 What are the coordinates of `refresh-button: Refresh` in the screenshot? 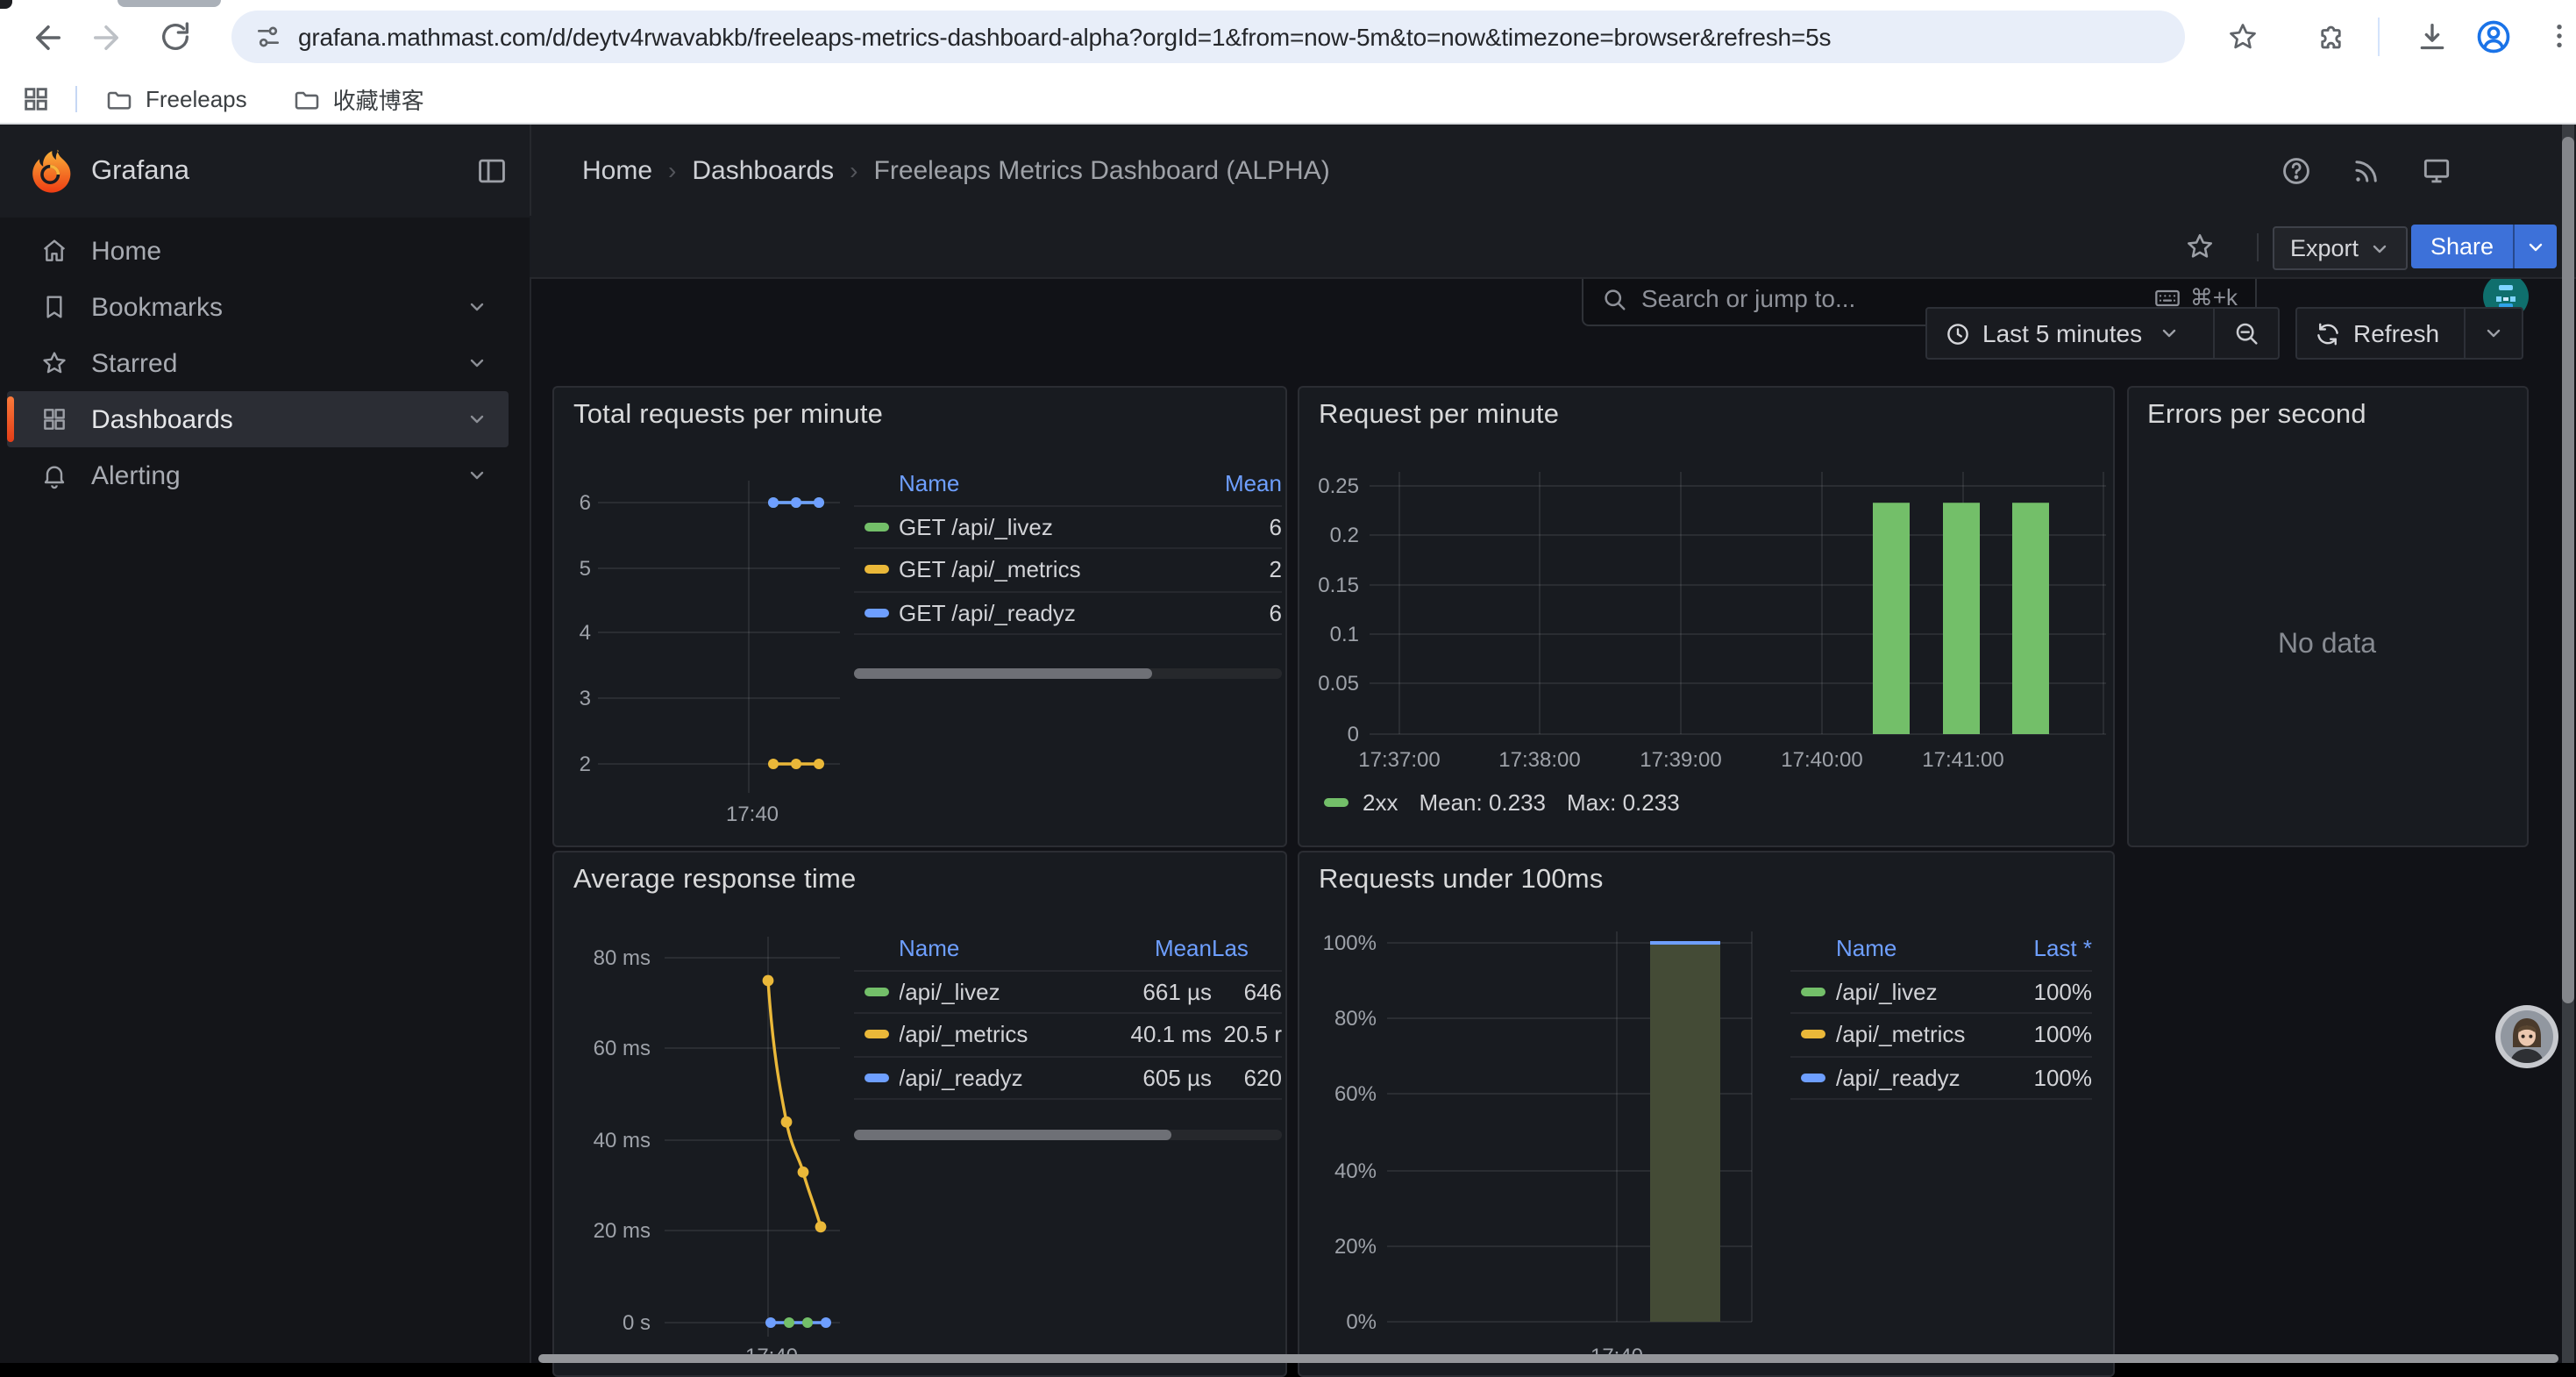 It's located at (2380, 333).